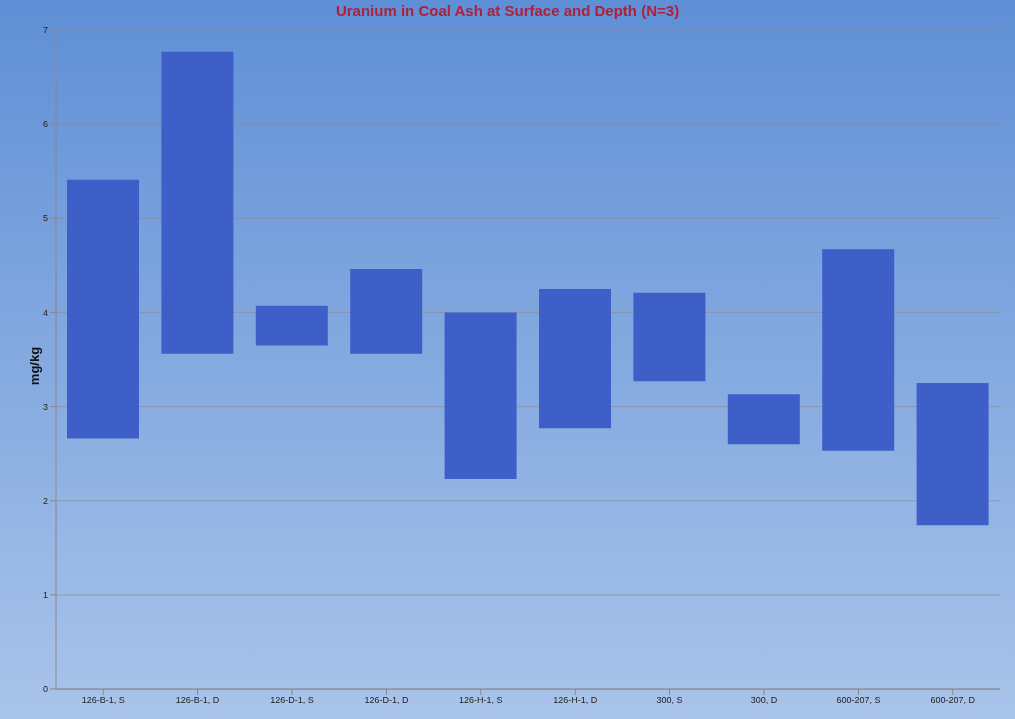 This screenshot has height=719, width=1015. What do you see at coordinates (103, 700) in the screenshot?
I see `x-tick-label: 126-B-1, S` at bounding box center [103, 700].